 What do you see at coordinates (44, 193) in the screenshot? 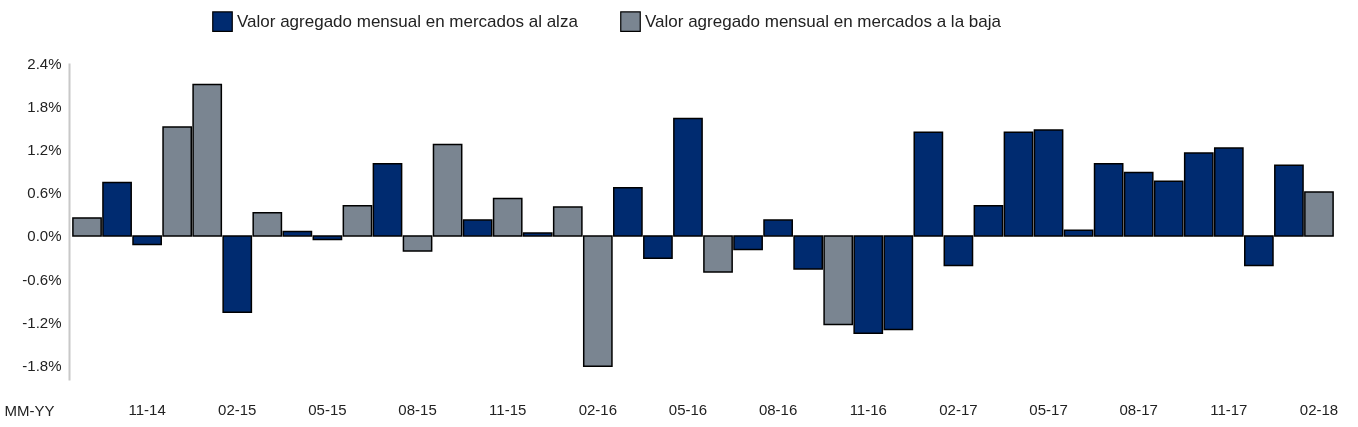
I see `y-tick-label: 0.6%` at bounding box center [44, 193].